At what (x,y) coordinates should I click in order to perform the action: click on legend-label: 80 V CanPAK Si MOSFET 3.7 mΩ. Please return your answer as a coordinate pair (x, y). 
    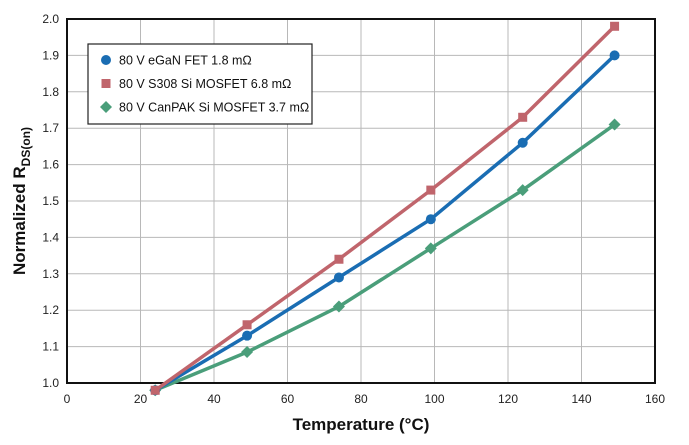
    Looking at the image, I should click on (214, 108).